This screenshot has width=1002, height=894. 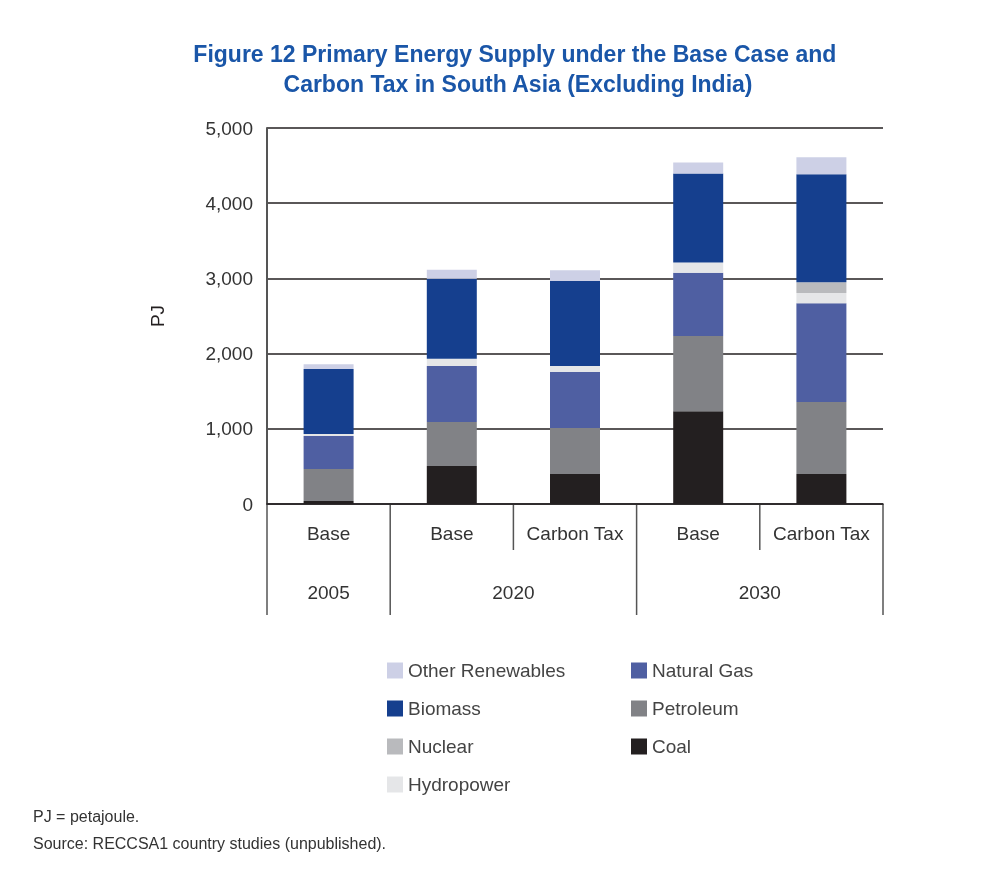 What do you see at coordinates (487, 670) in the screenshot?
I see `legend-label: Other Renewables` at bounding box center [487, 670].